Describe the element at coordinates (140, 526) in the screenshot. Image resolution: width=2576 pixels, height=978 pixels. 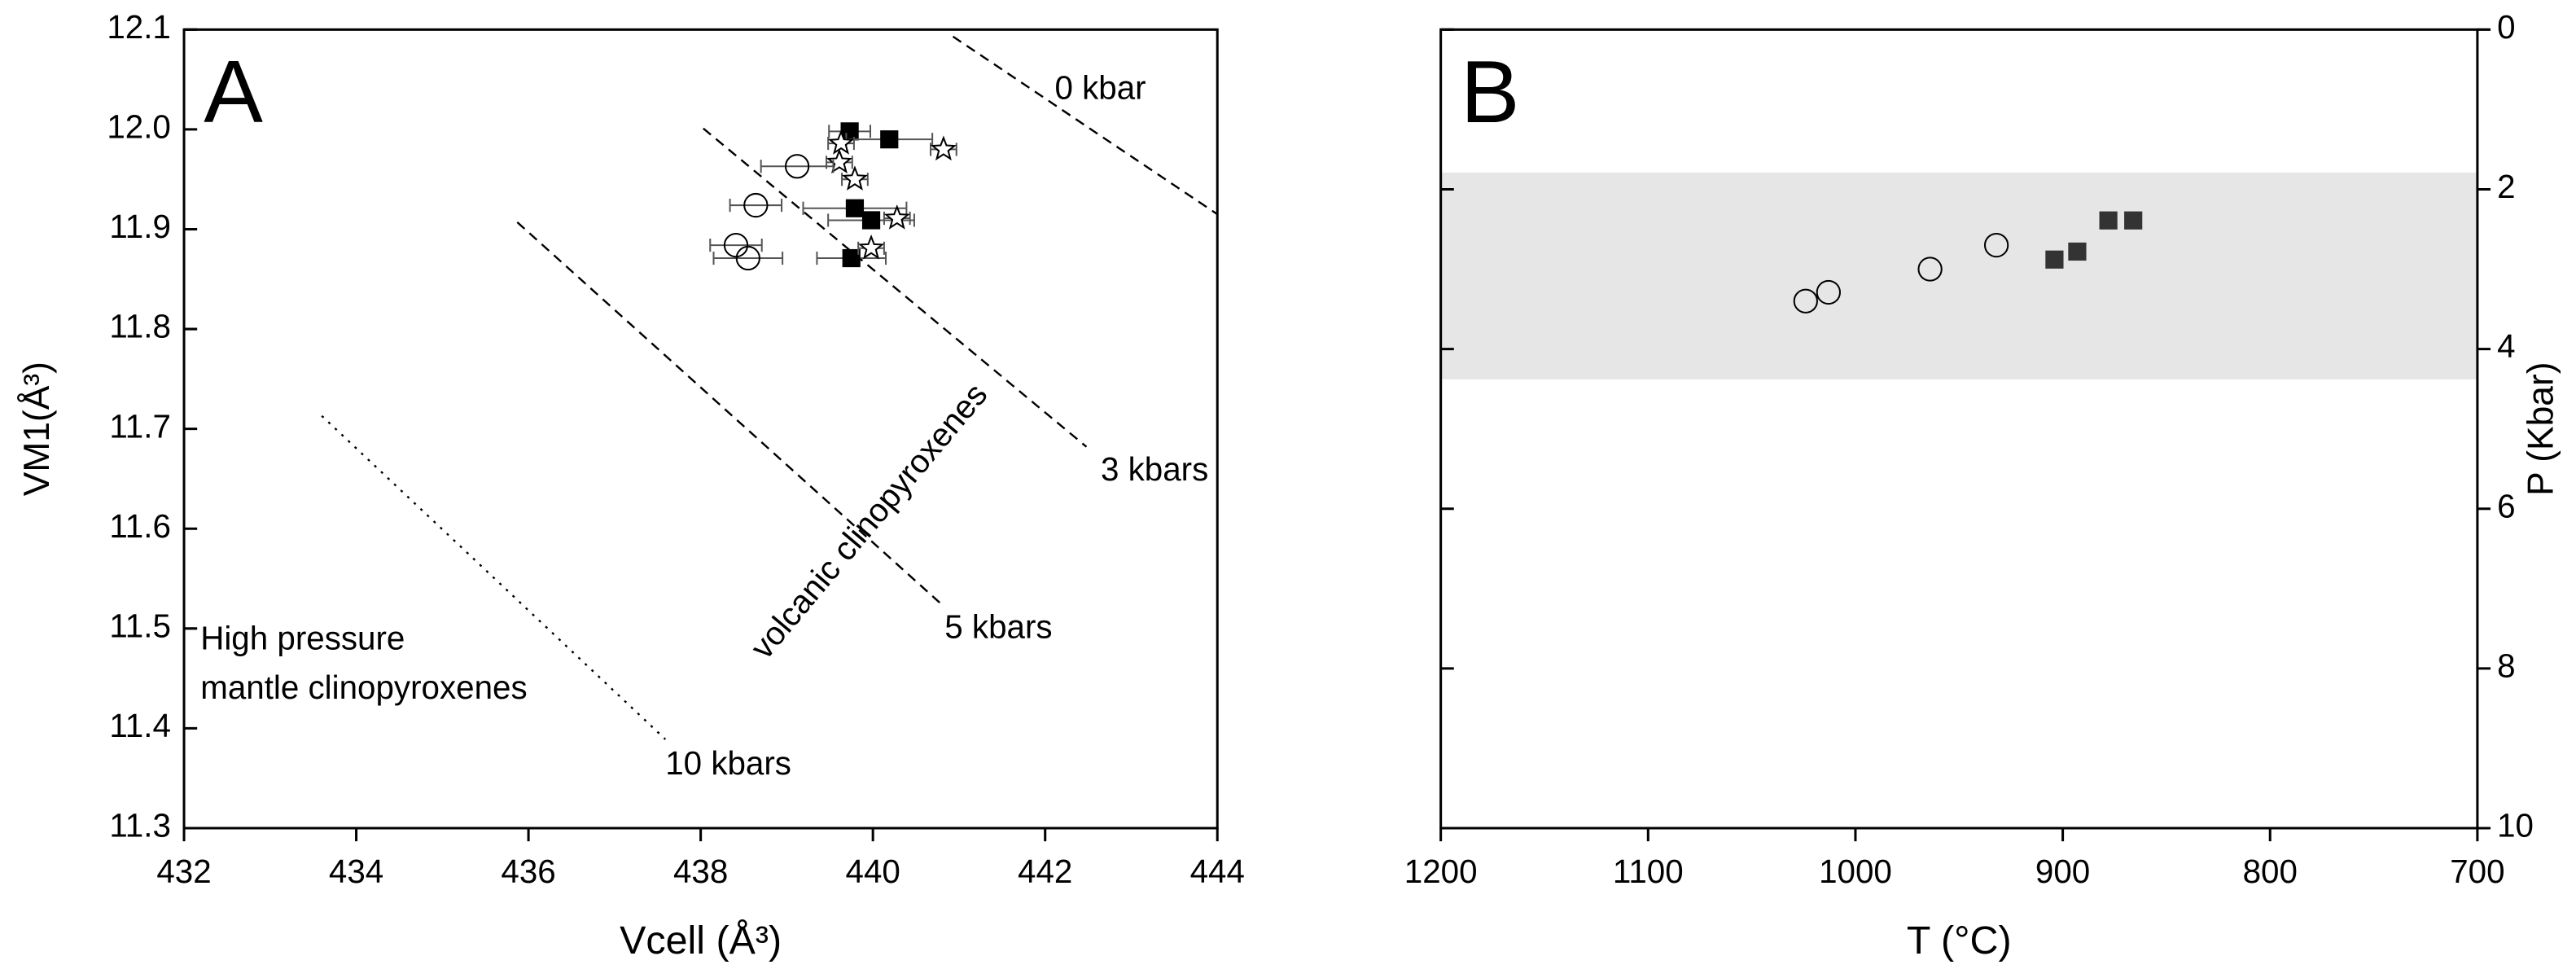
I see `y-tick-label: 11.6` at that location.